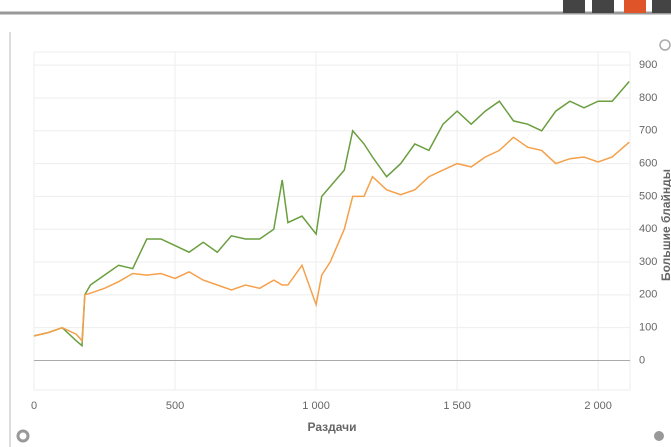  I want to click on info-icon, so click(659, 436).